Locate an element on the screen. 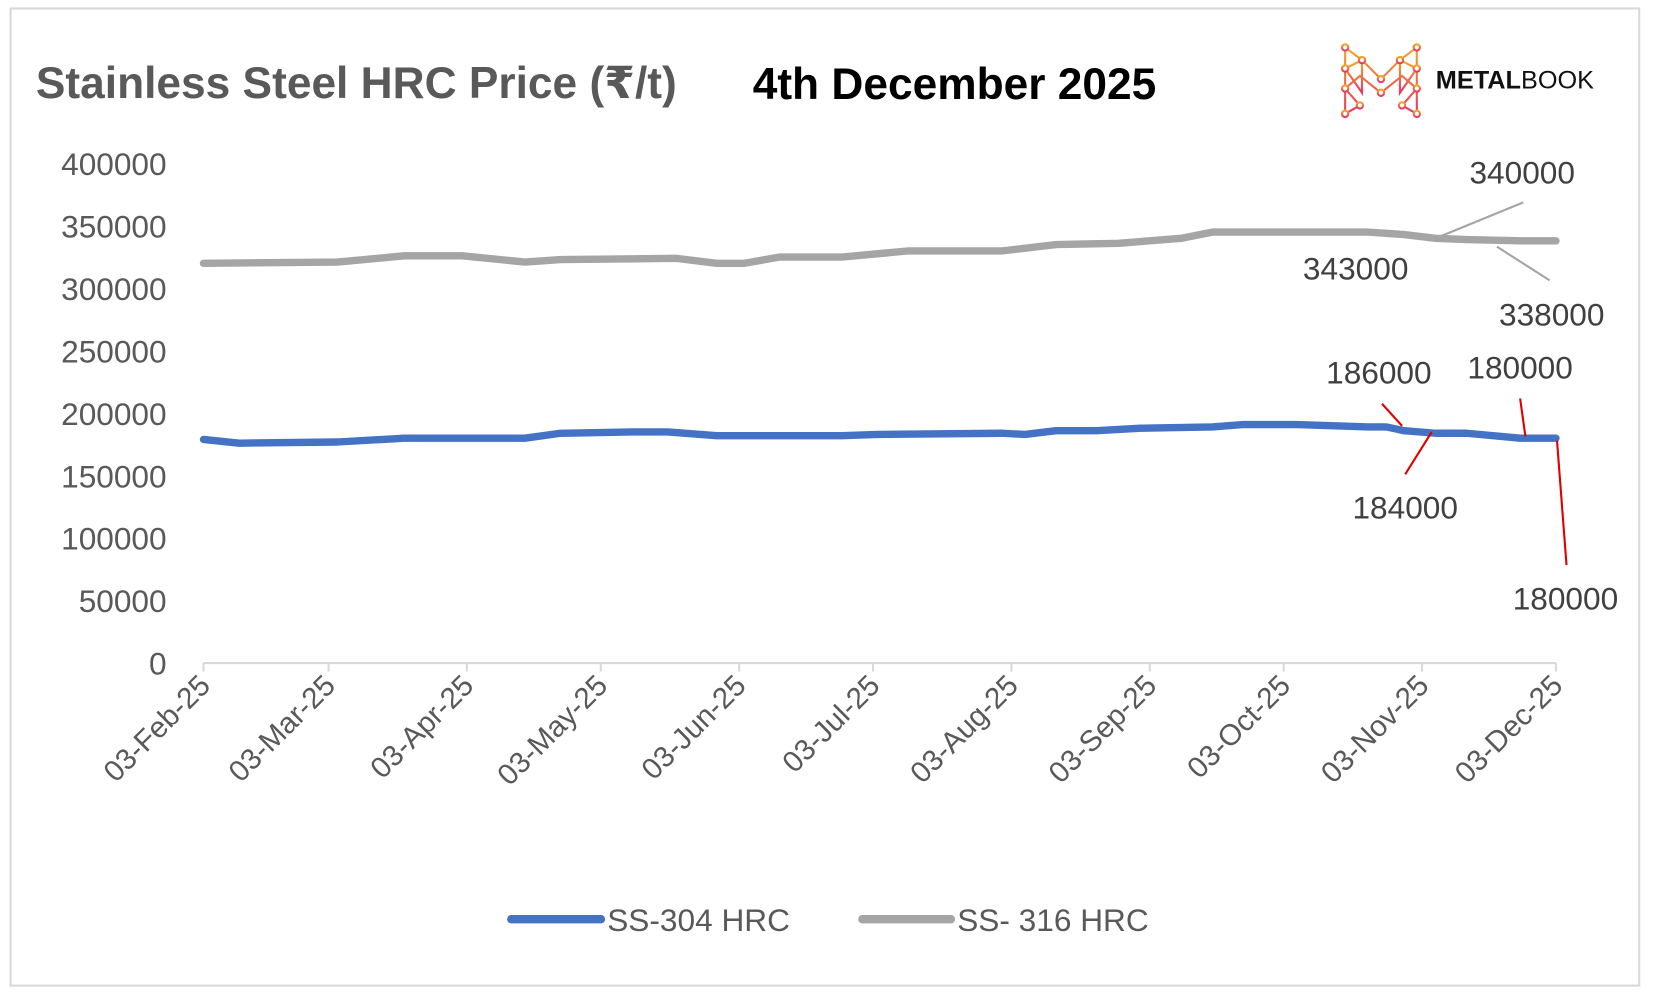 Image resolution: width=1653 pixels, height=993 pixels. logo-text: METALBOOK is located at coordinates (1515, 81).